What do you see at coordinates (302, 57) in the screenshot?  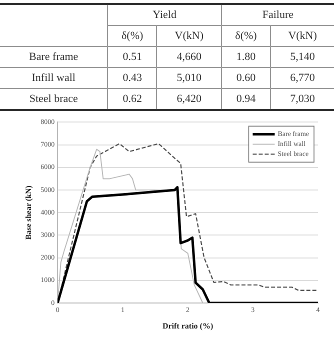 I see `text: 5,140` at bounding box center [302, 57].